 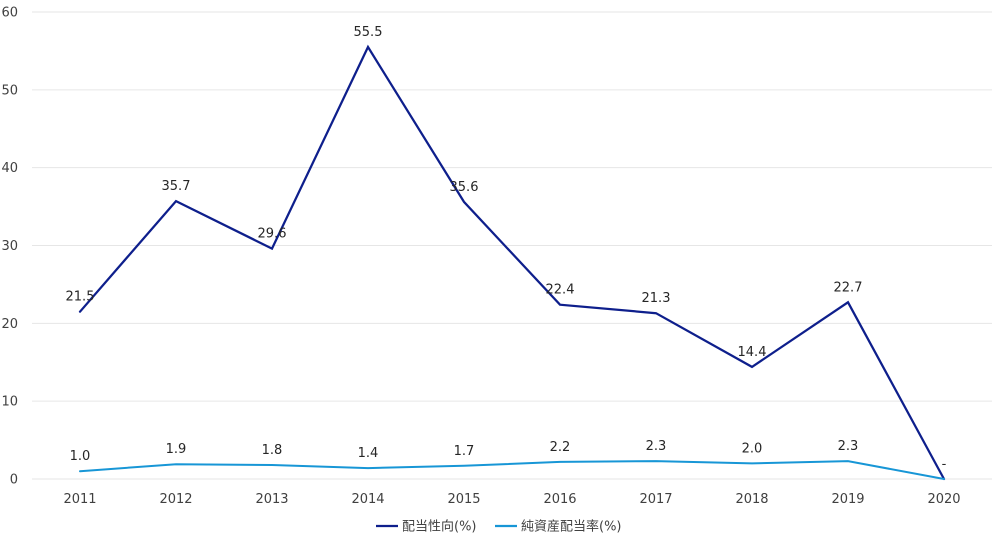 What do you see at coordinates (571, 527) in the screenshot?
I see `legend-label: 純資産配当率(%)` at bounding box center [571, 527].